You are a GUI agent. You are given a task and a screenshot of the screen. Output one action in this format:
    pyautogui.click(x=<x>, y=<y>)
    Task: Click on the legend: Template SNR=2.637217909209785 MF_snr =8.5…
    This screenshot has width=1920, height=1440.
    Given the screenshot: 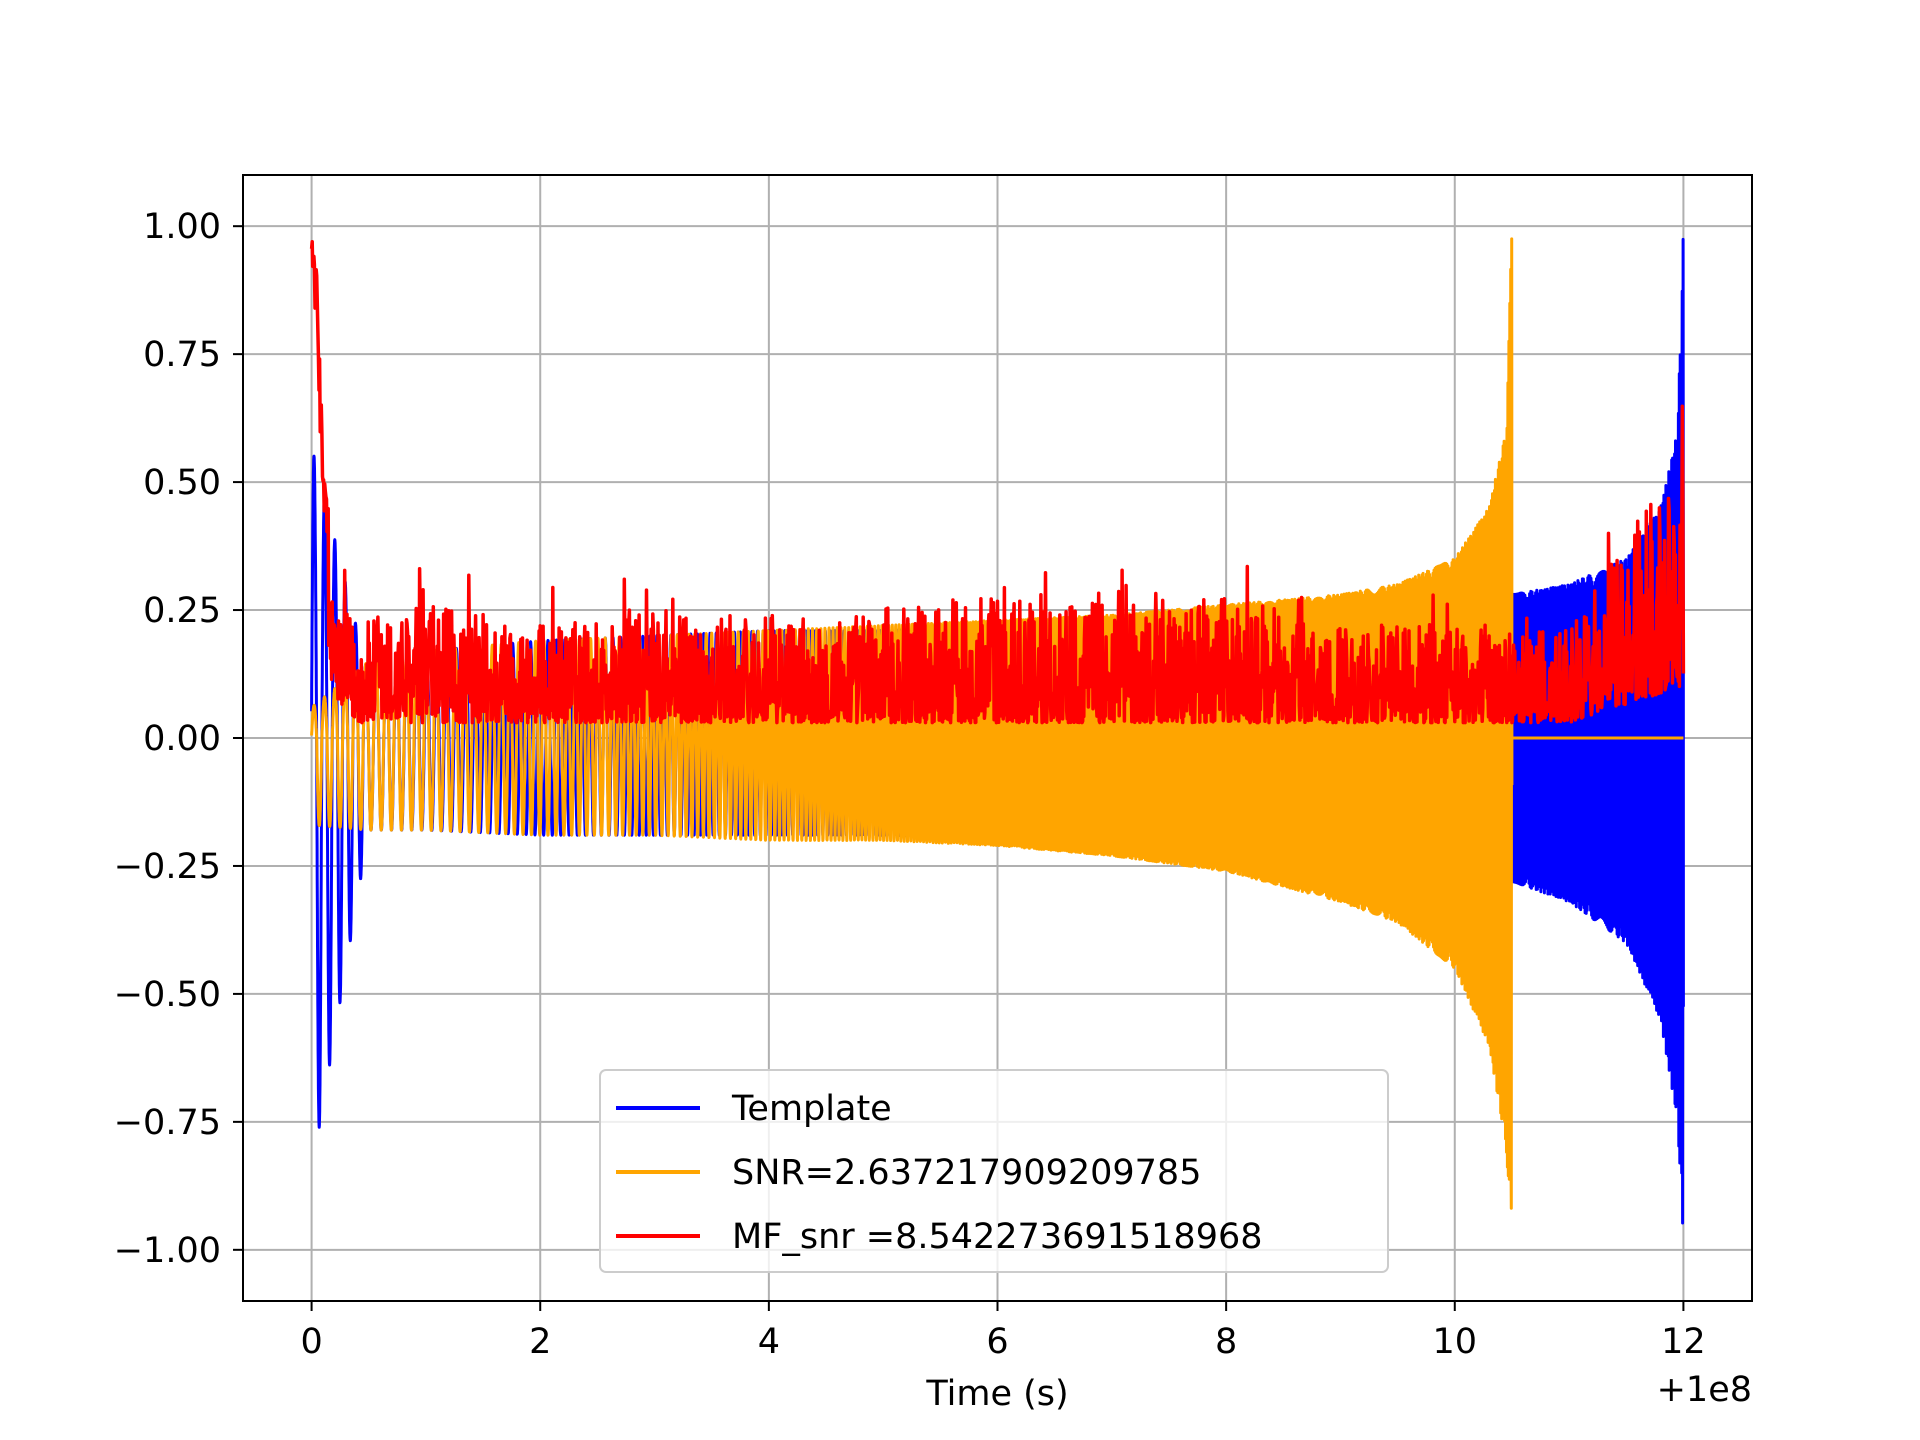 What is the action you would take?
    pyautogui.click(x=994, y=1171)
    